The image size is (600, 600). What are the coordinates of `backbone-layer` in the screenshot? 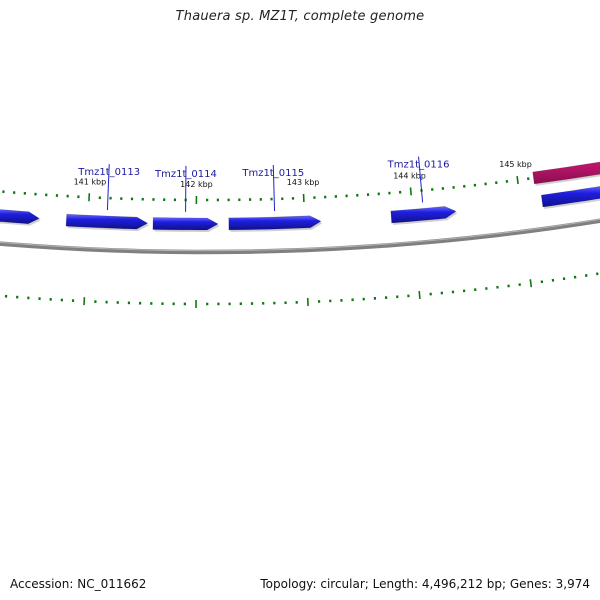 It's located at (300, 236).